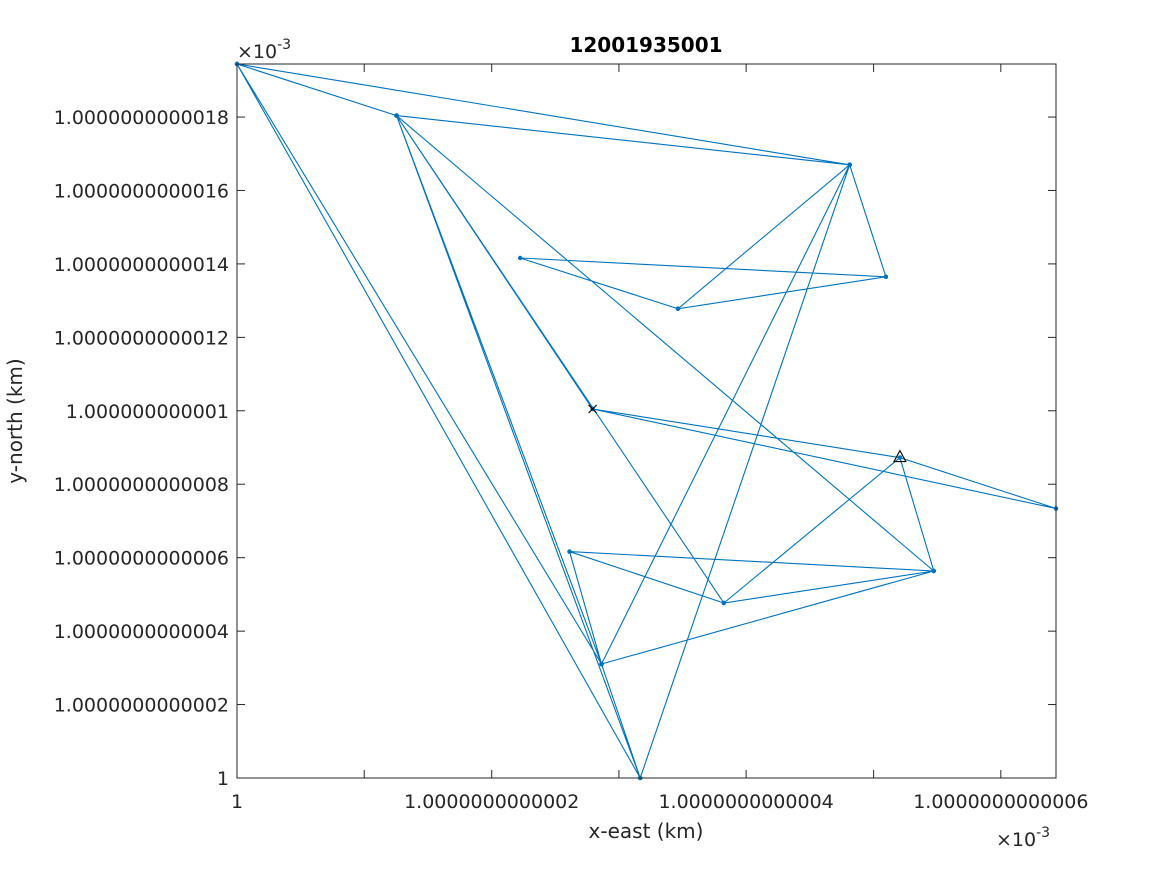 This screenshot has height=875, width=1167. I want to click on chart-title: 12001935001, so click(645, 45).